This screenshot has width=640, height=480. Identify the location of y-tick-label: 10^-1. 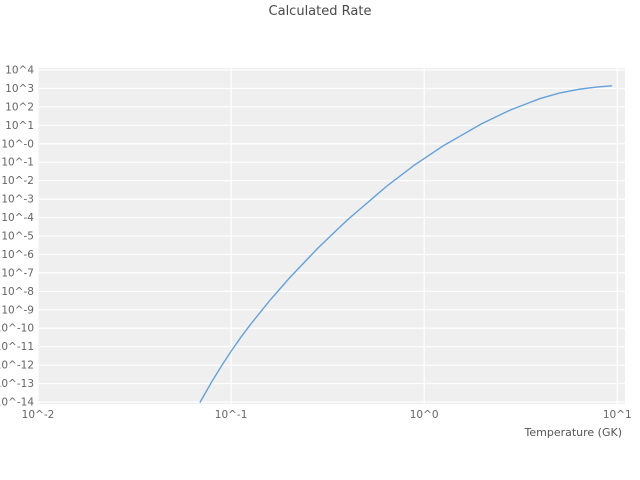
(17, 163).